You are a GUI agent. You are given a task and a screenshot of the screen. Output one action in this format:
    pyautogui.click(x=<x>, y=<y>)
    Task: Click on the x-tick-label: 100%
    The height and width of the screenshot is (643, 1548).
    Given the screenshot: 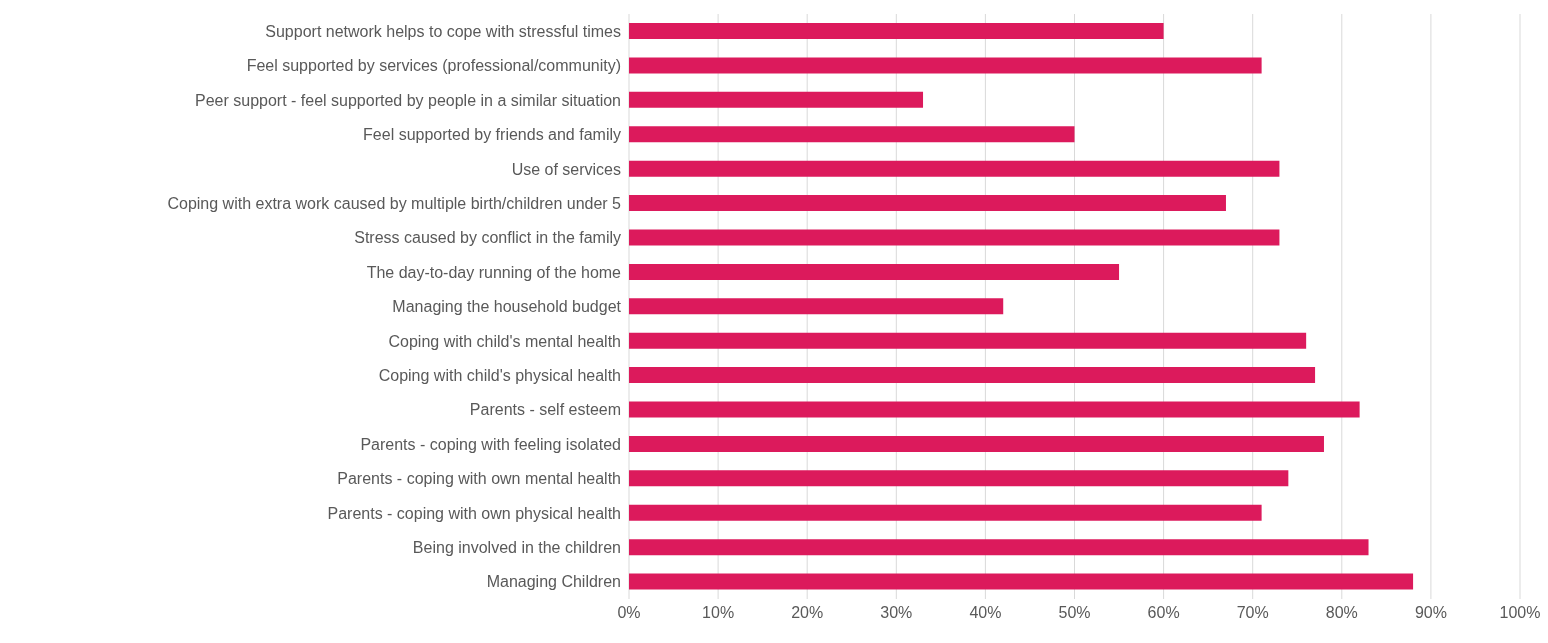 What is the action you would take?
    pyautogui.click(x=1520, y=613)
    